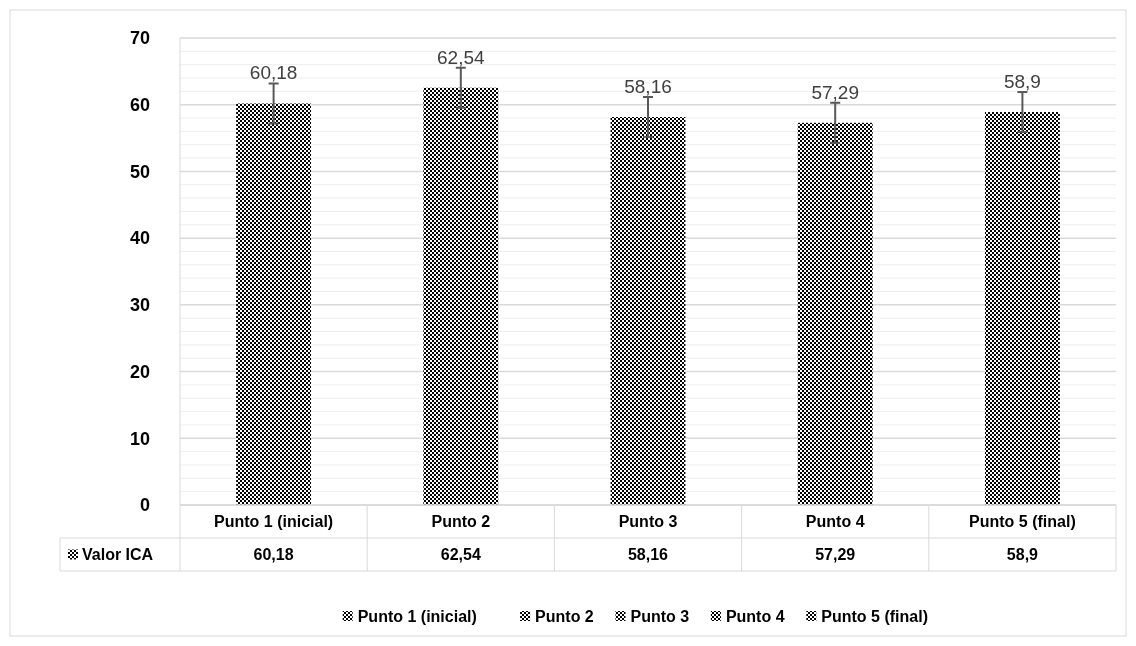 The image size is (1136, 646). I want to click on y-tick-label: 30, so click(139, 305).